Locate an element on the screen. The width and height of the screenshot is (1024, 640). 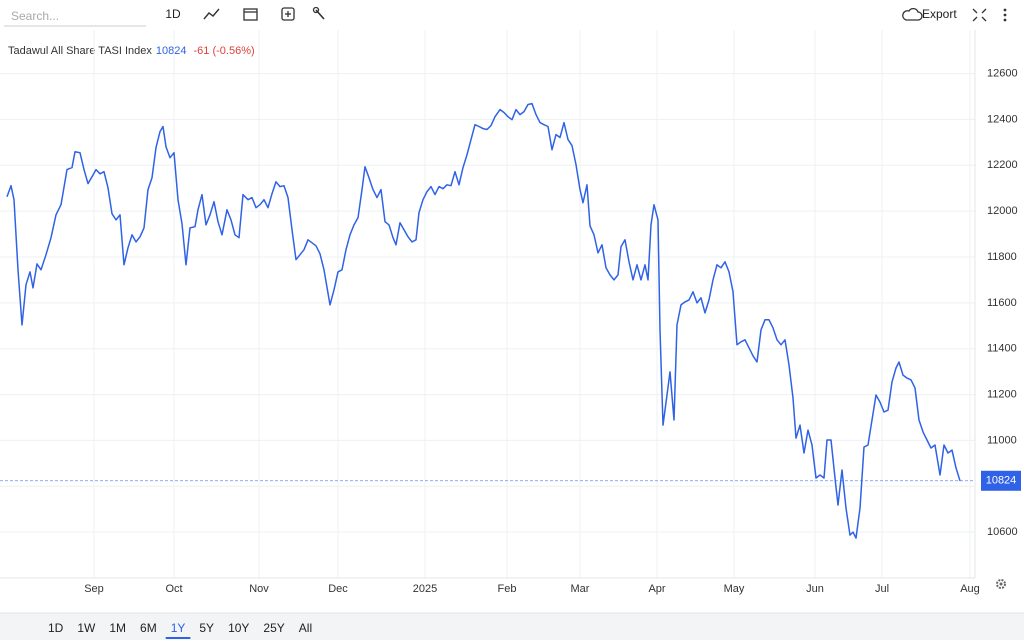
range-button: 6M is located at coordinates (148, 628).